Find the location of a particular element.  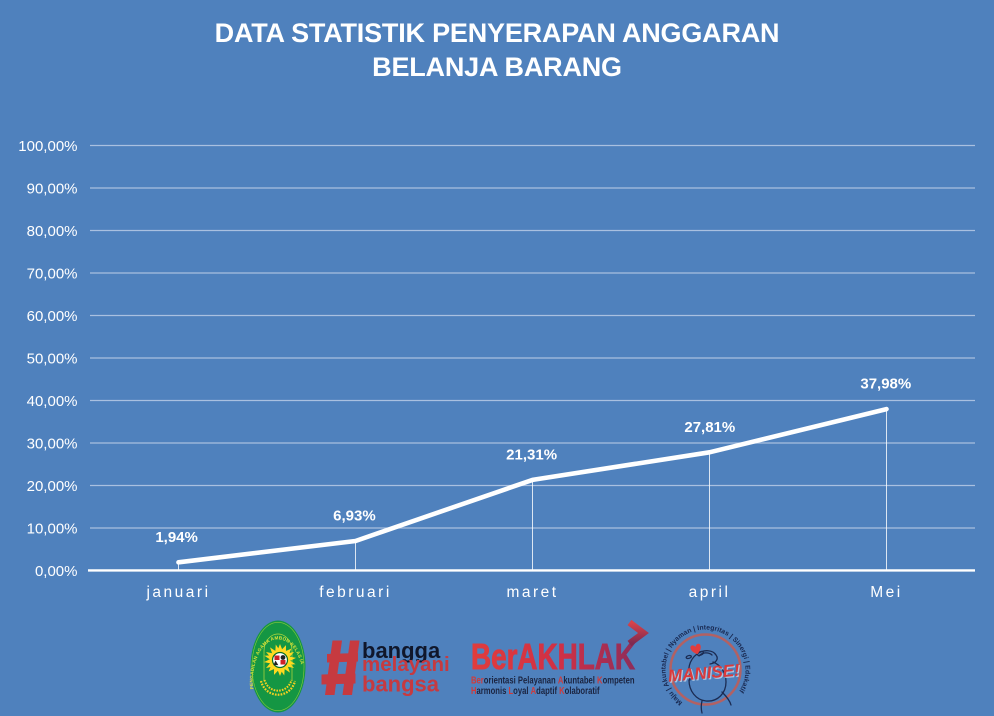

svg-text: Mei is located at coordinates (886, 592).